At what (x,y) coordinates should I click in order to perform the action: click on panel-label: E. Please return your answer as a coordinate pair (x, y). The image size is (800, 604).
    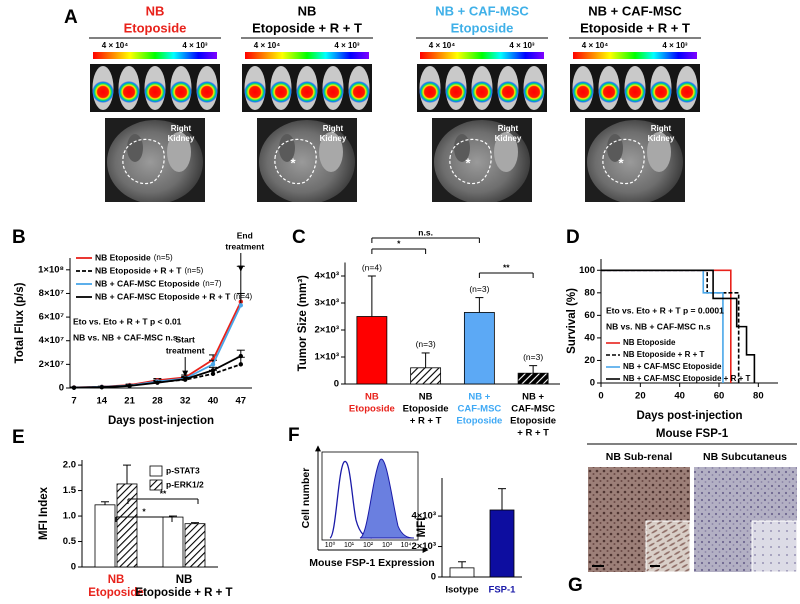
    Looking at the image, I should click on (18, 437).